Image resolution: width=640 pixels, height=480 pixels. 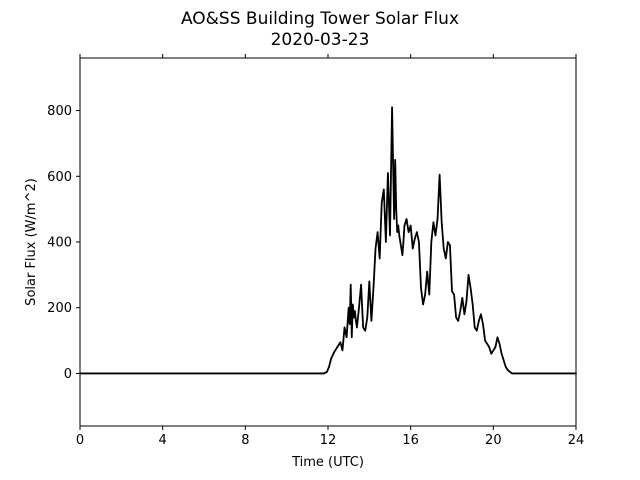 I want to click on x-tick-label-0: 0, so click(x=80, y=440).